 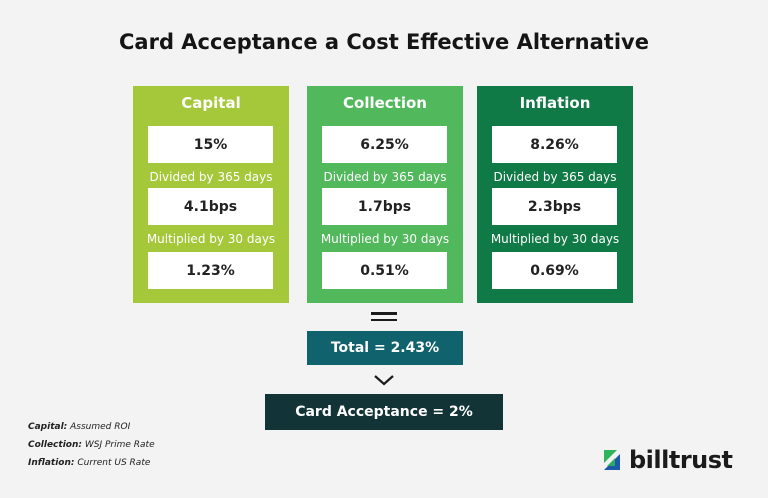 I want to click on footnote-desc: Current US Rate, so click(x=114, y=463).